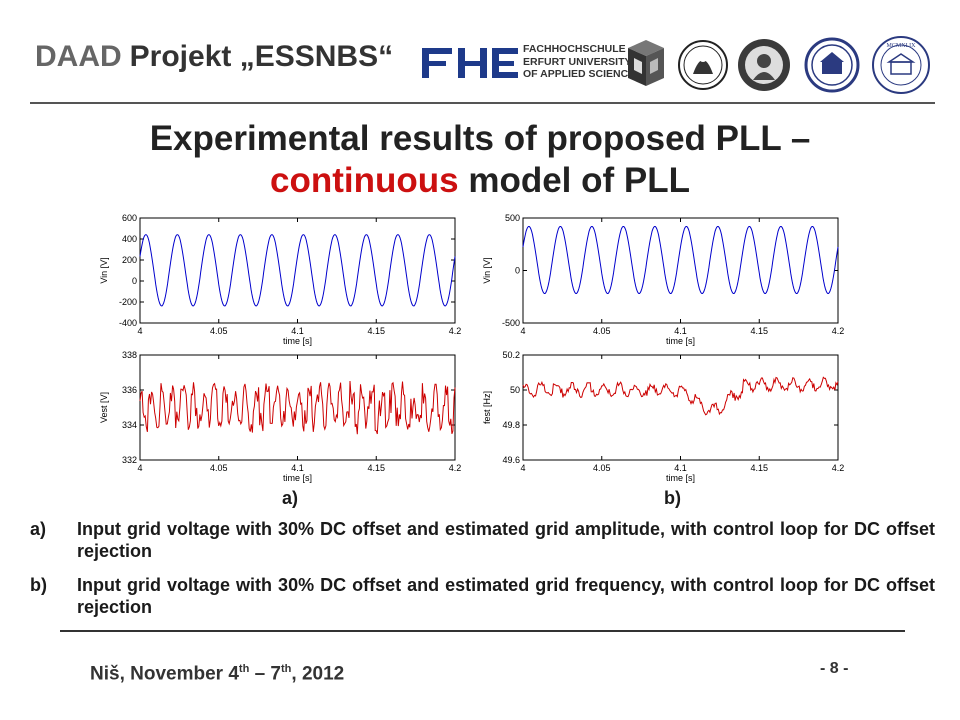  I want to click on university-banja-luka-logo, so click(832, 65).